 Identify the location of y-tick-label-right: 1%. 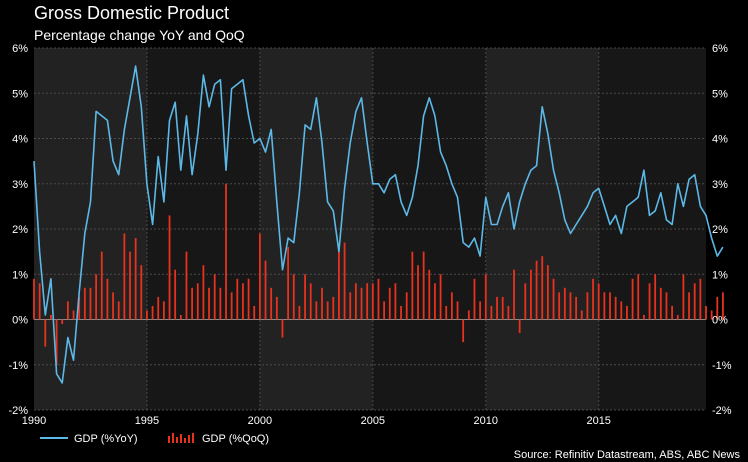
(720, 275).